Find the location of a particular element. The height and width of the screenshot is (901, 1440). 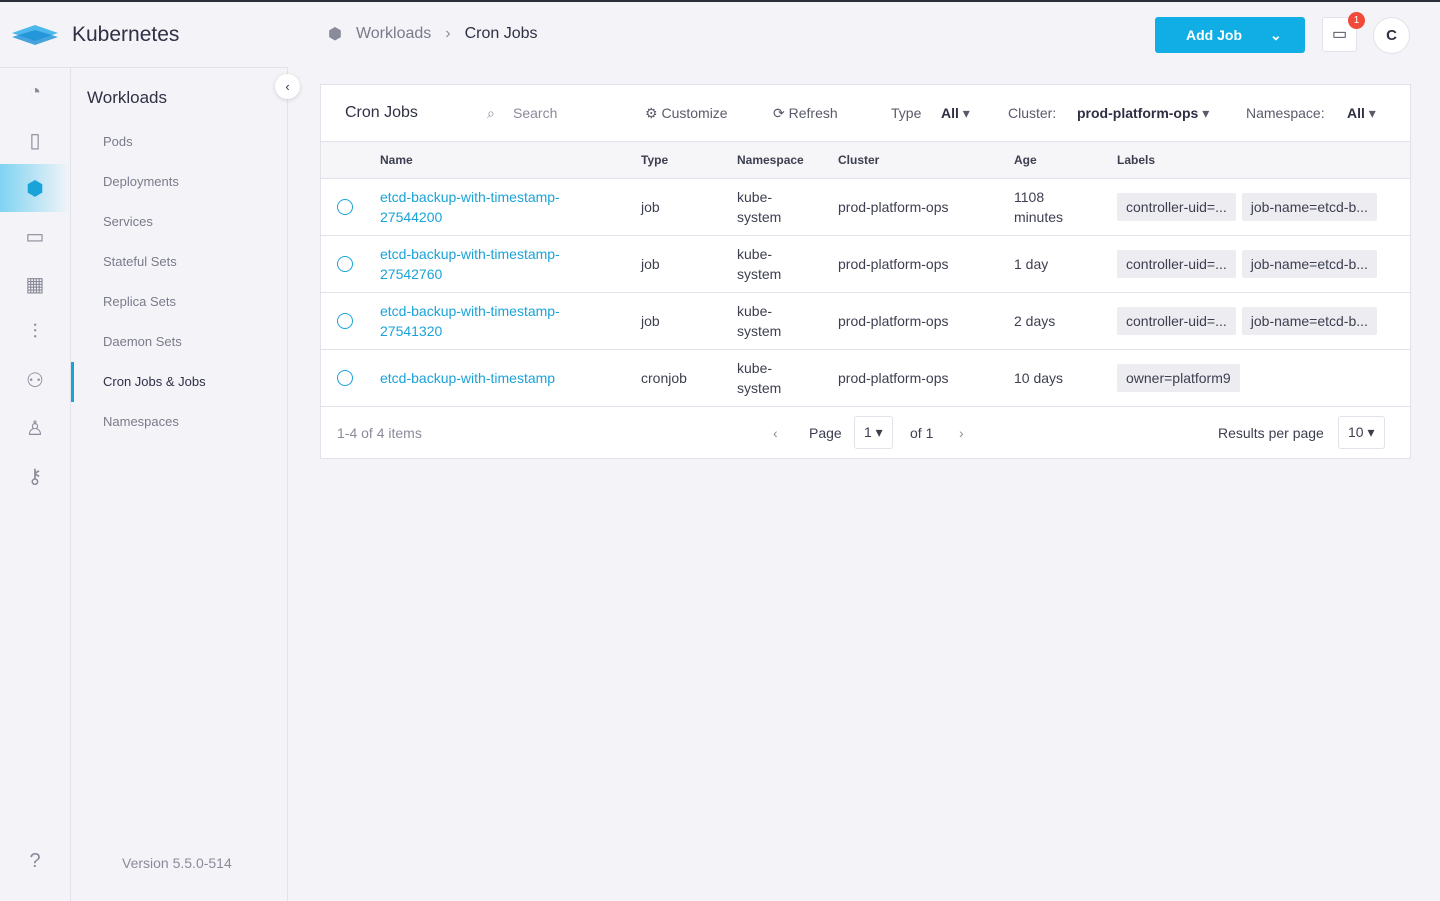

age-part: minutes is located at coordinates (1039, 216).